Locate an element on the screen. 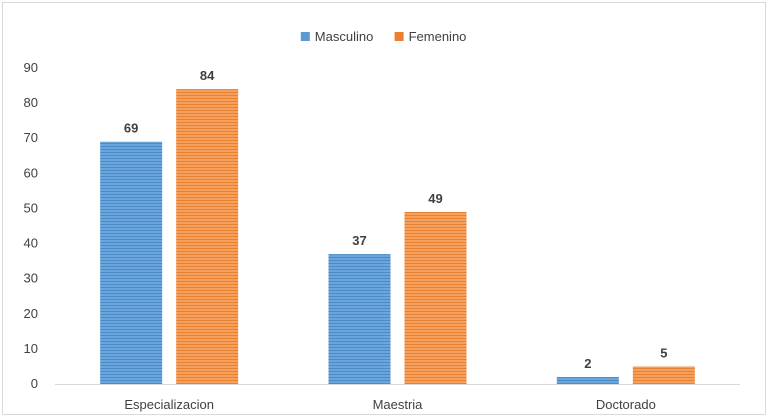 The width and height of the screenshot is (768, 417). x-axis: Especializacion Maestria Doctorado is located at coordinates (397, 398).